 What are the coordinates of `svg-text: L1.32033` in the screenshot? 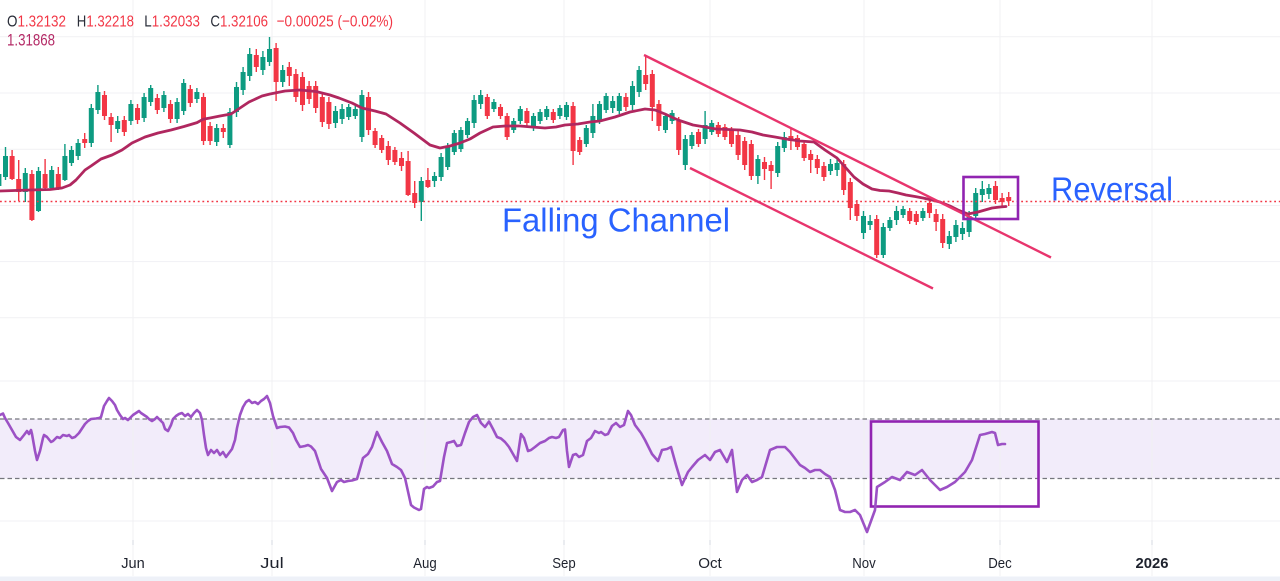 It's located at (172, 22).